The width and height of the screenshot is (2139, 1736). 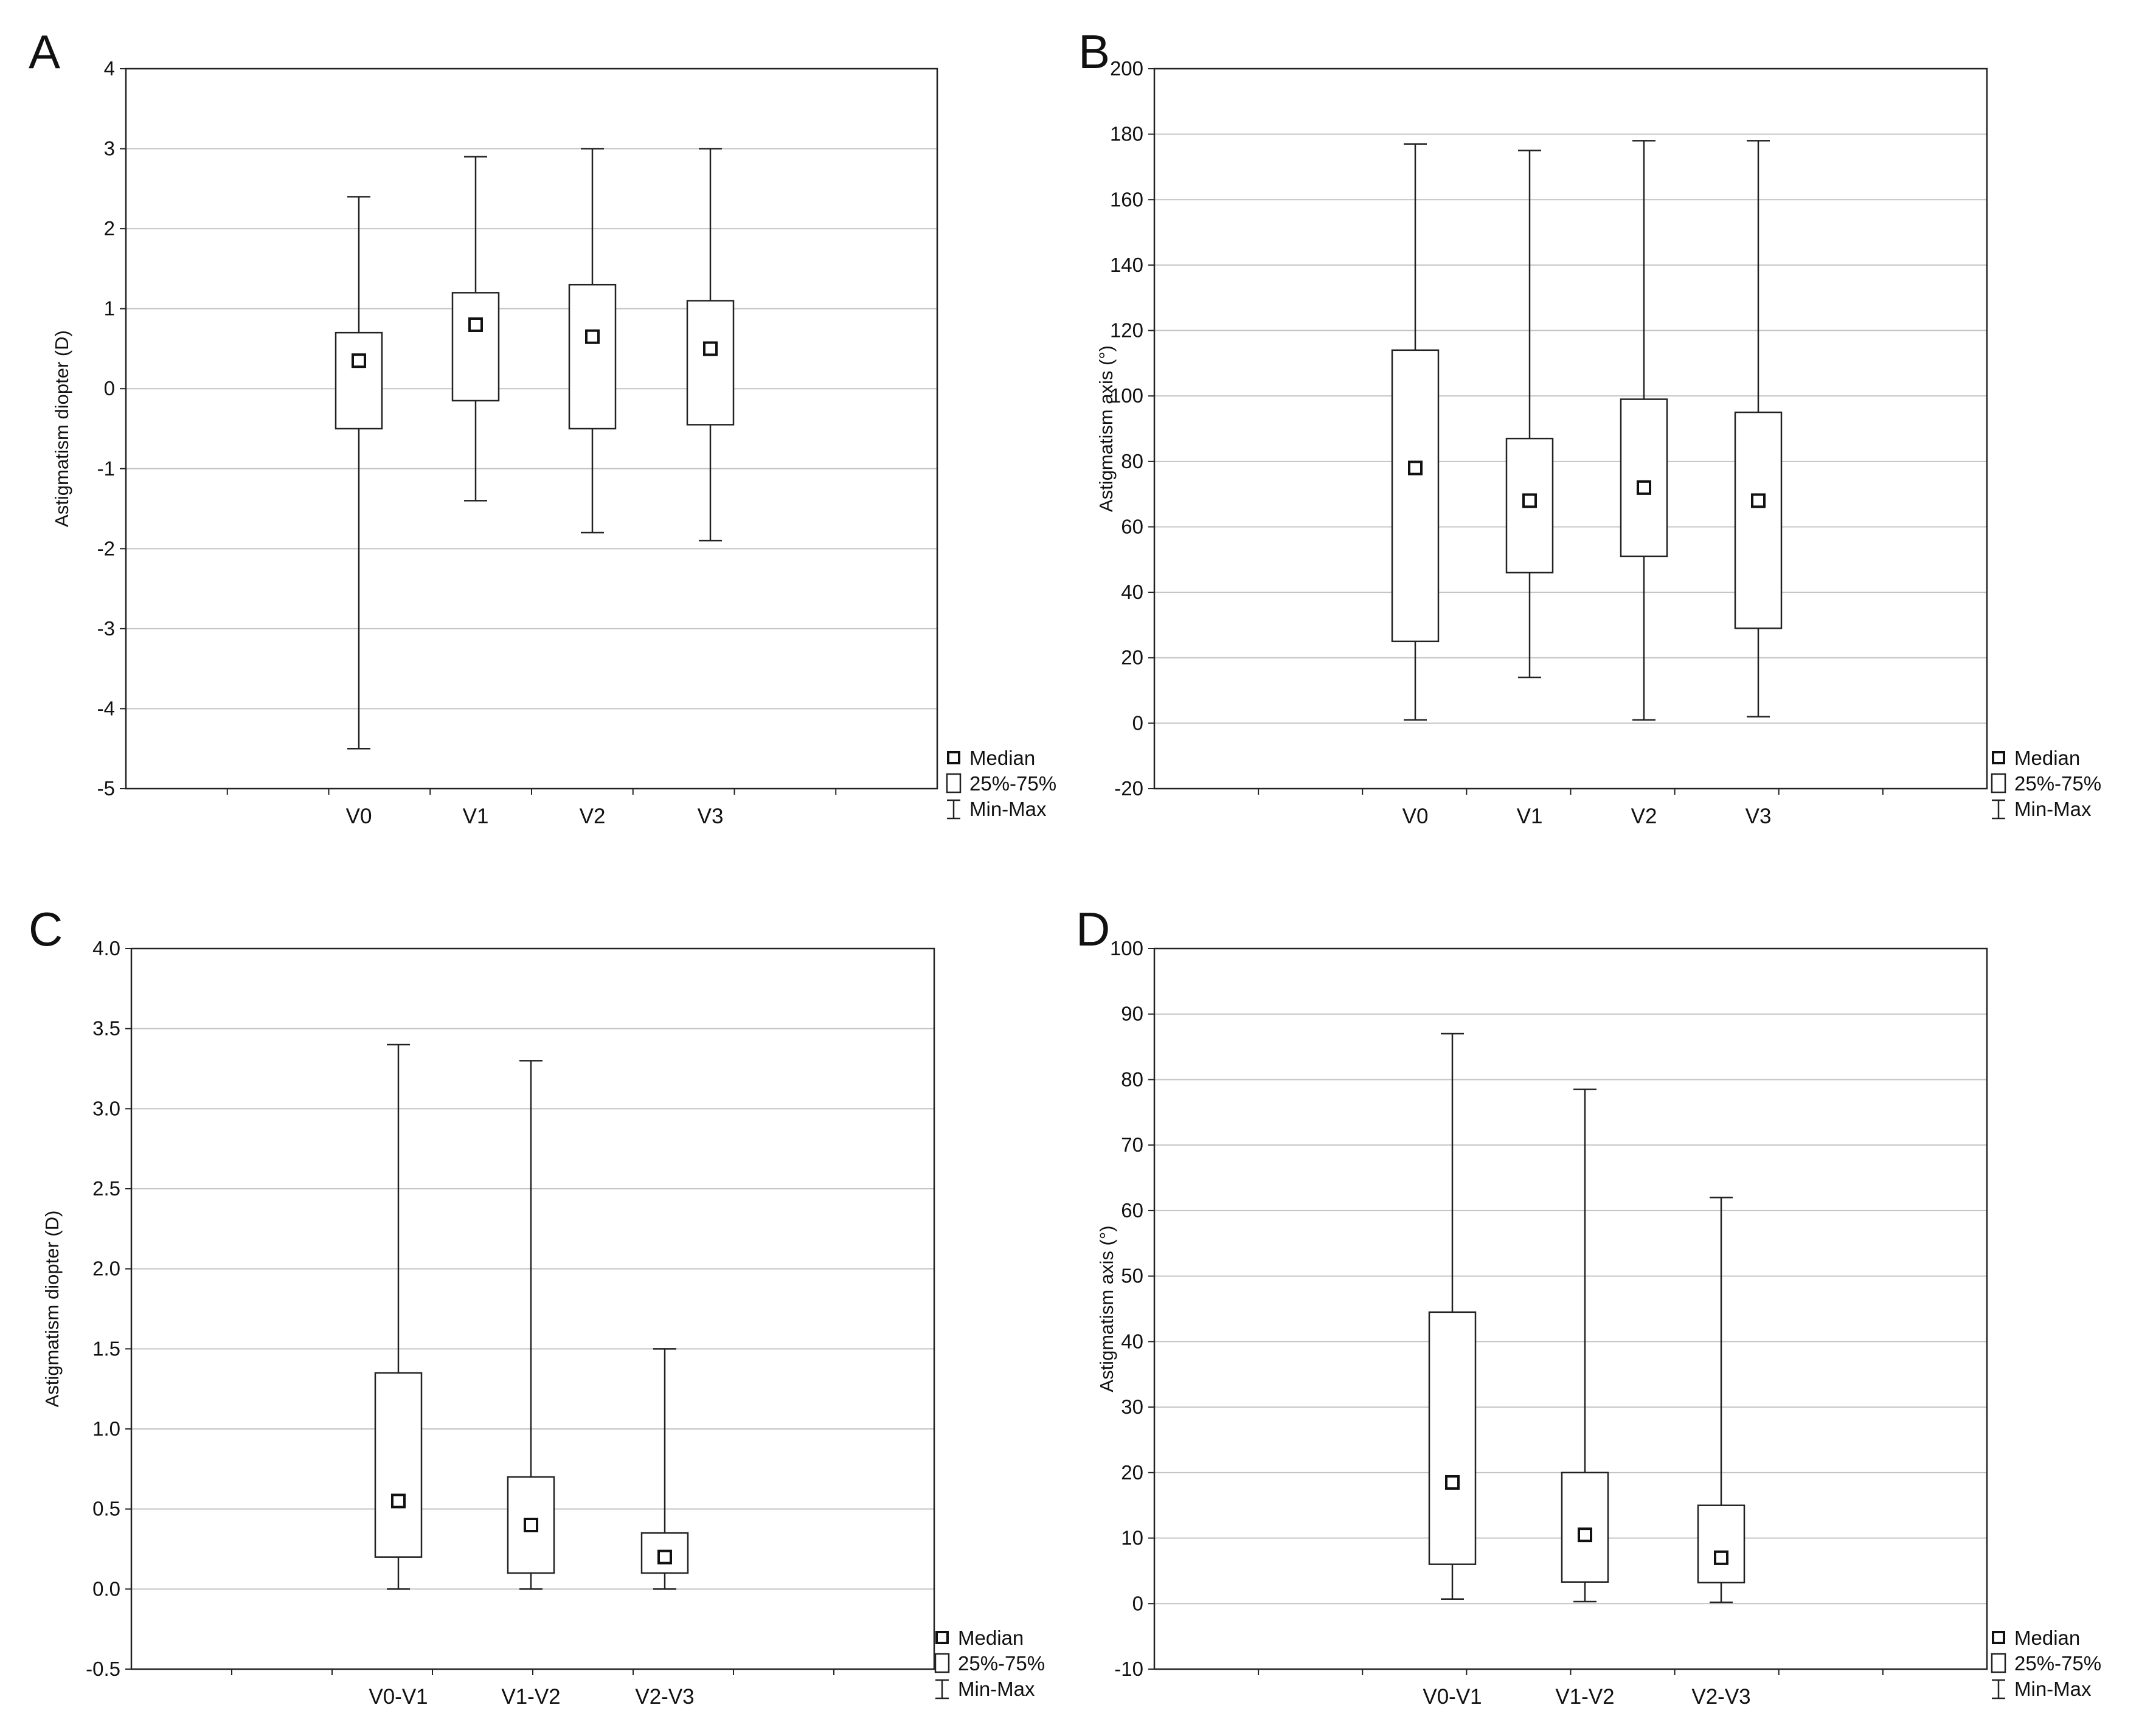 What do you see at coordinates (109, 148) in the screenshot?
I see `y-tick-label: 3` at bounding box center [109, 148].